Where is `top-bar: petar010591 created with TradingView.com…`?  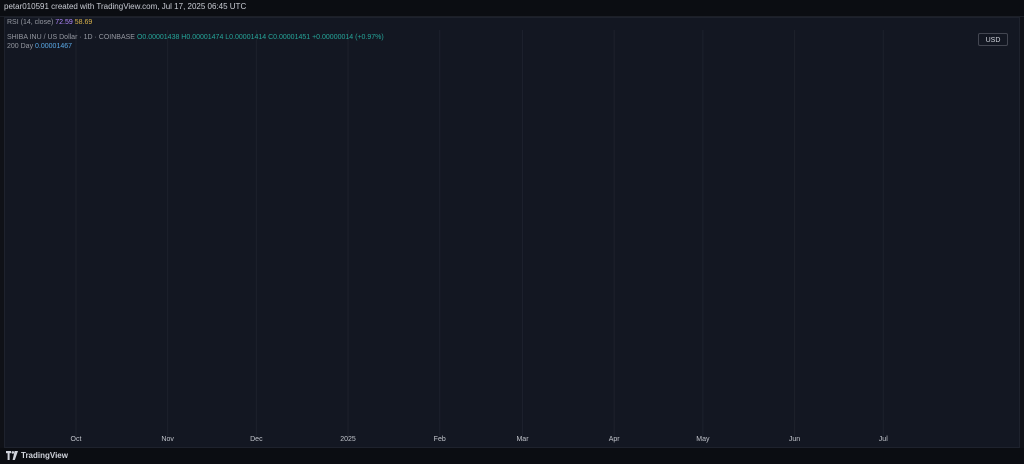
top-bar: petar010591 created with TradingView.com… is located at coordinates (512, 8).